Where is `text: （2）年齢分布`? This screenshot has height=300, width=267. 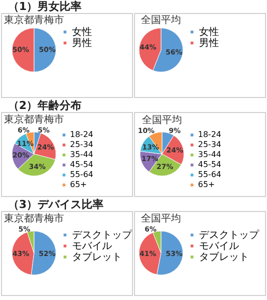
text: （2）年齢分布 is located at coordinates (45, 105).